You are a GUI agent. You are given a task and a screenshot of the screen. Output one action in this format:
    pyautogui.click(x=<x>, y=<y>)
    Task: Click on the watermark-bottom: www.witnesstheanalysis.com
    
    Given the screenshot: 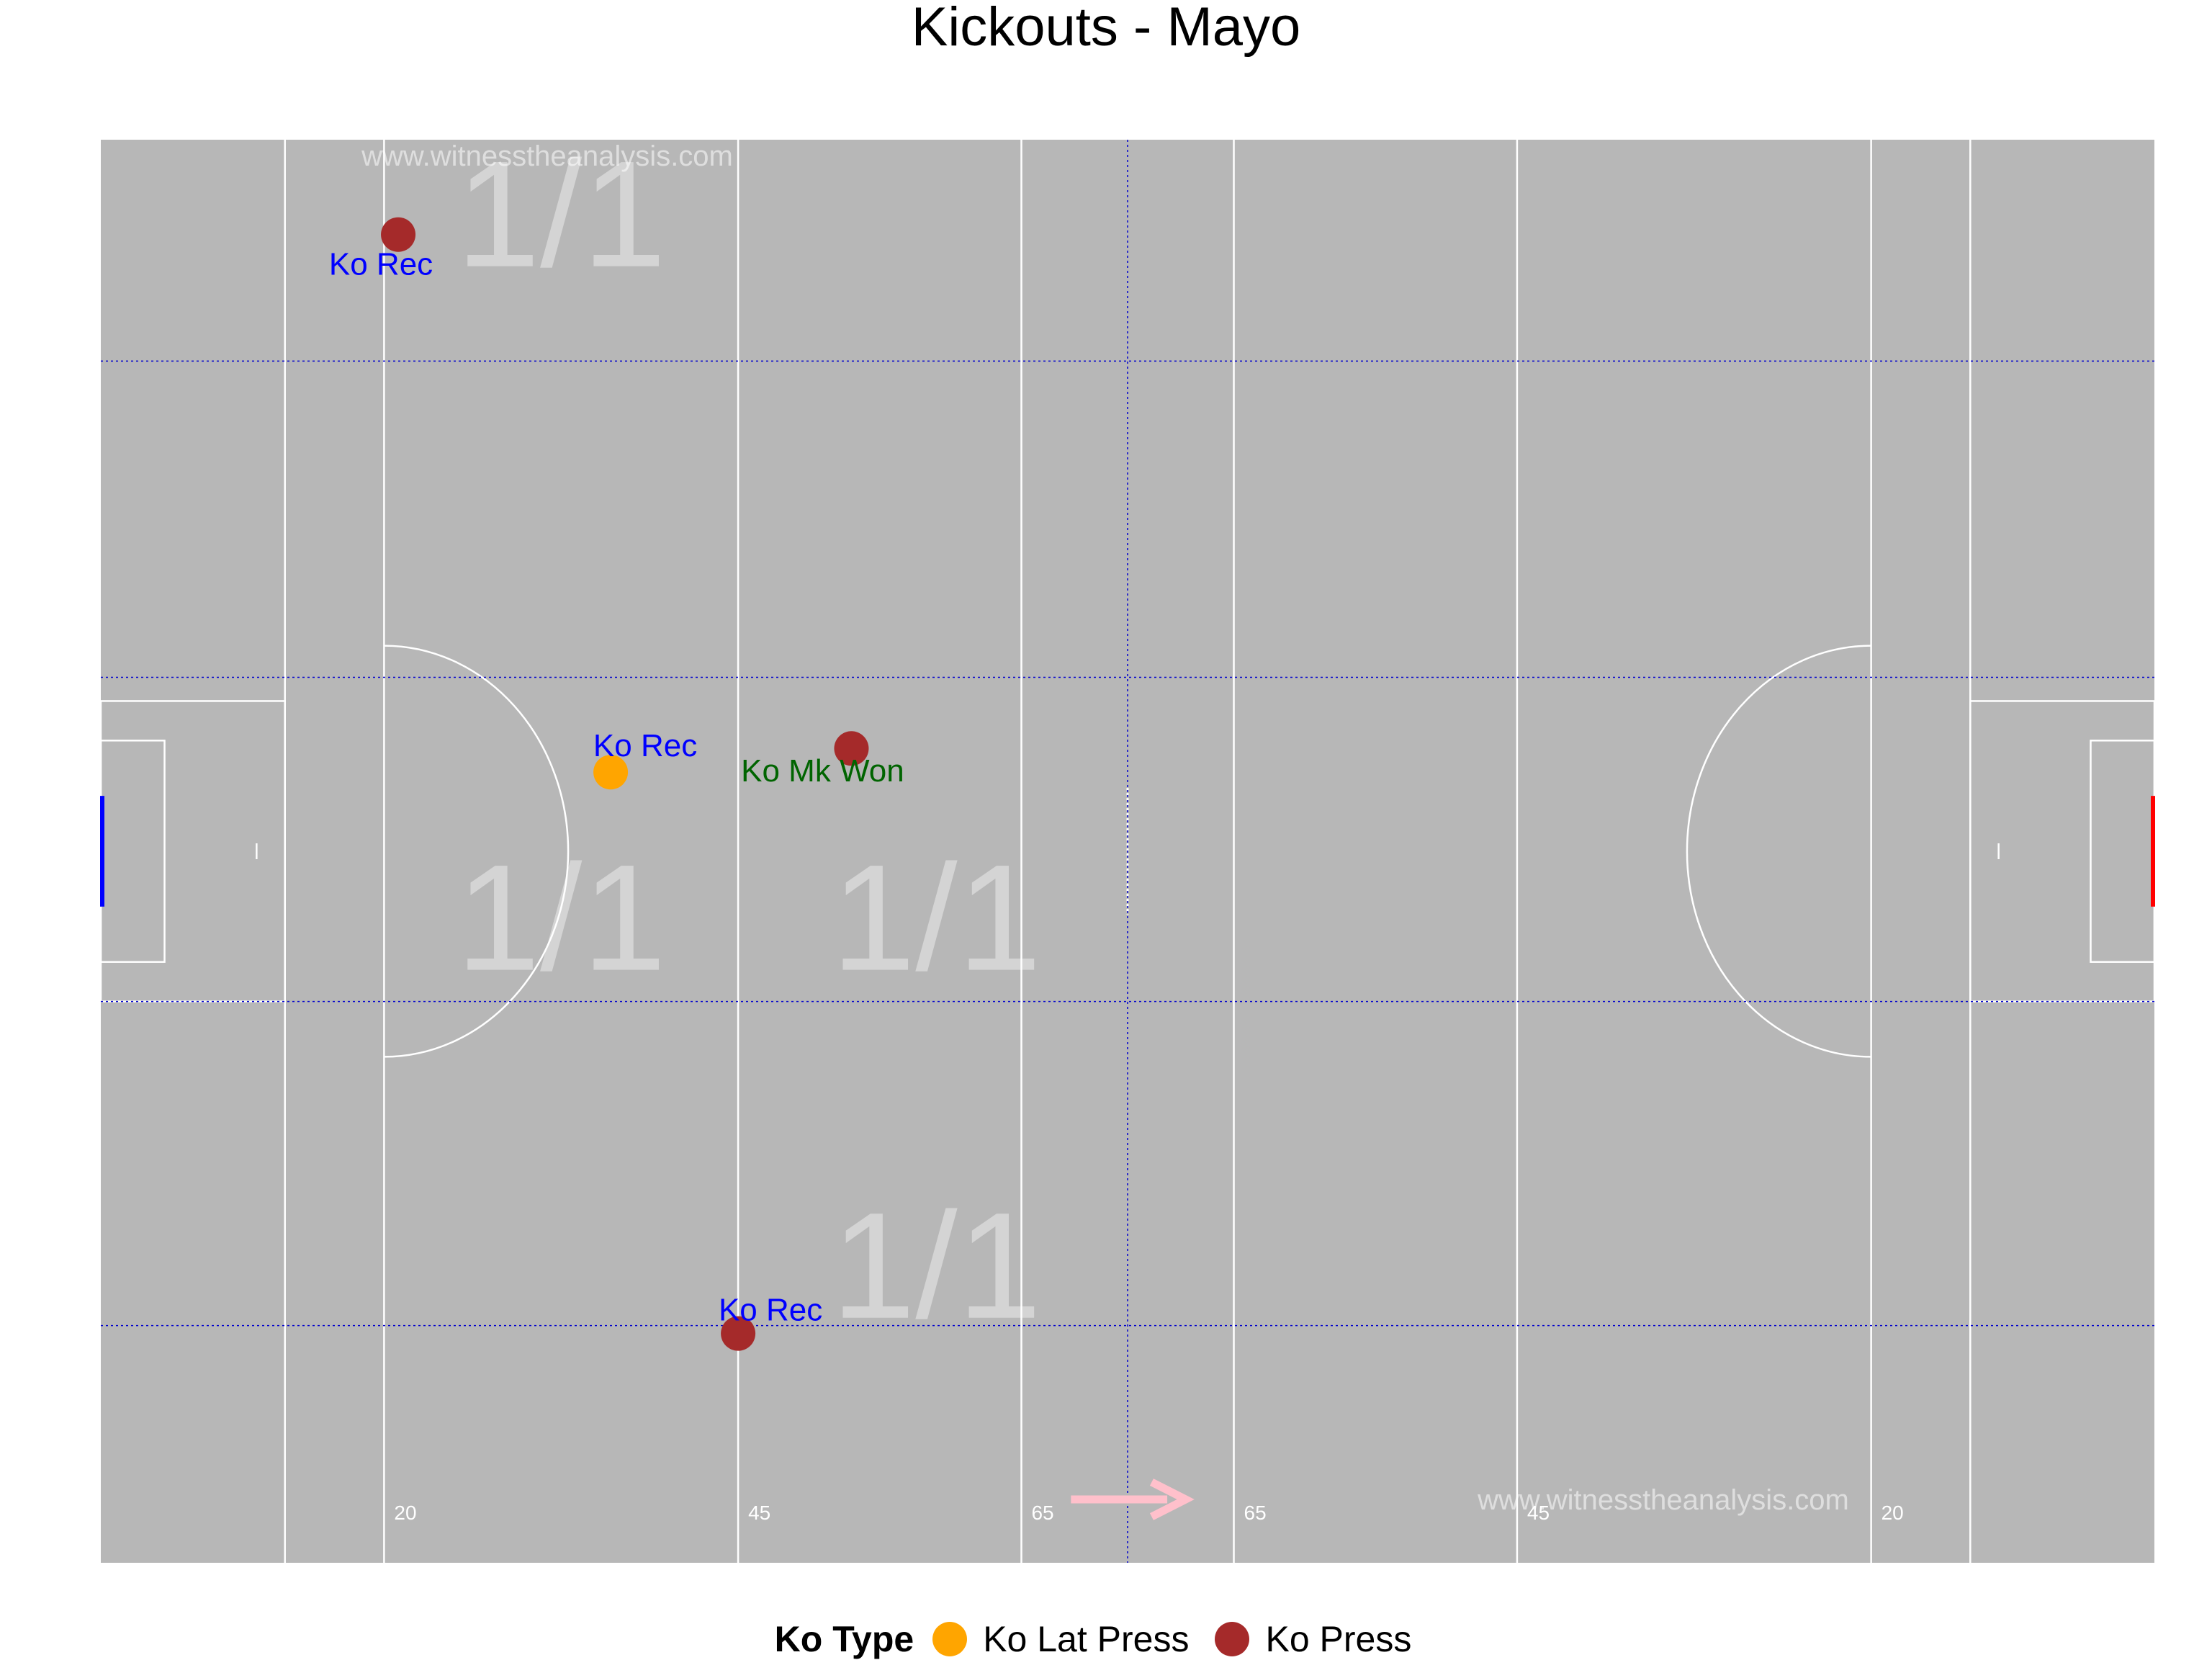 What is the action you would take?
    pyautogui.click(x=1663, y=1500)
    